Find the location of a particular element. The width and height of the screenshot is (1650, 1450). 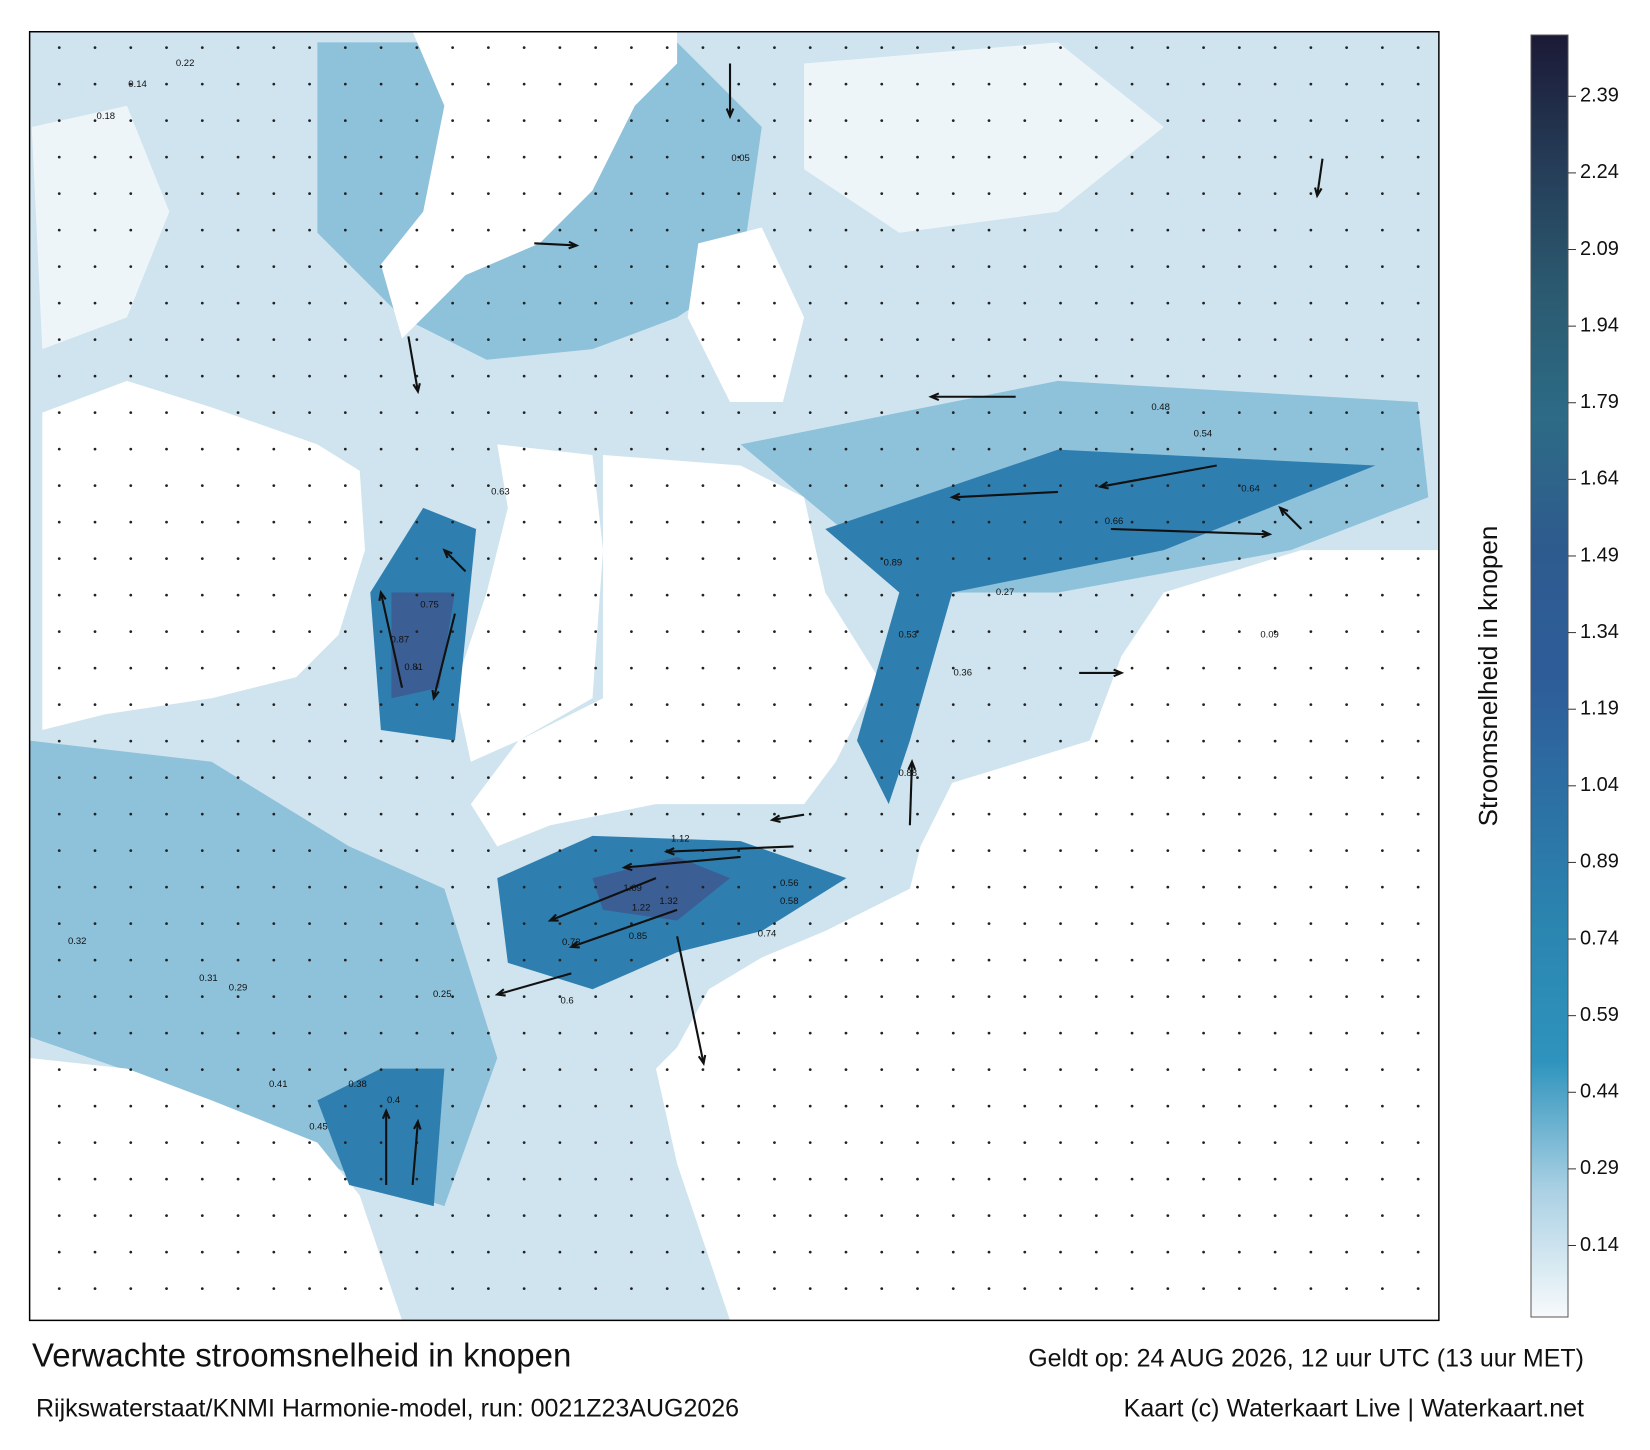

arrow-head is located at coordinates (1283, 511).